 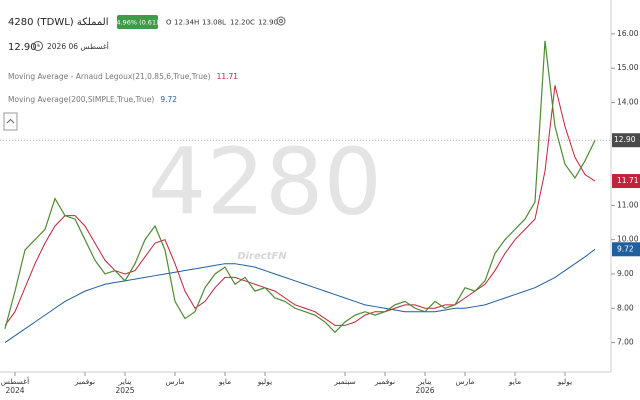 I want to click on date: أغسطس 06 2026, so click(x=78, y=46).